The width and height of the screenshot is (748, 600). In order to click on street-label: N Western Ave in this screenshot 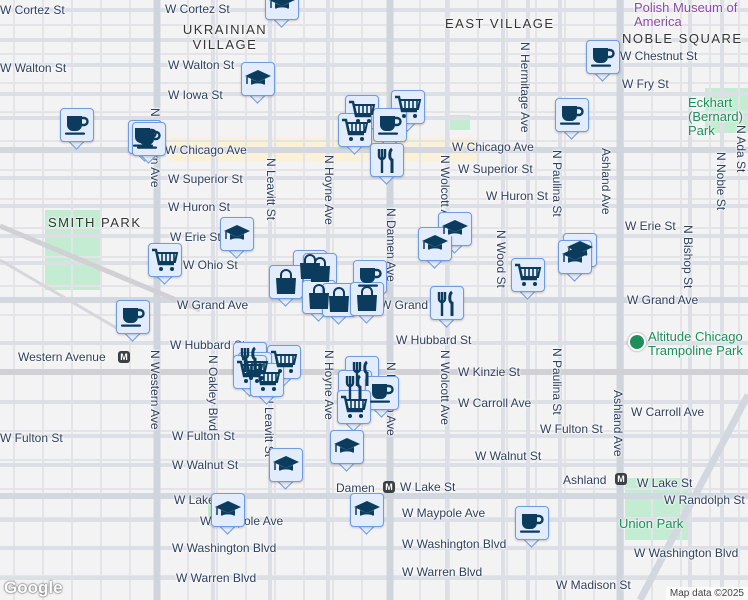, I will do `click(155, 390)`.